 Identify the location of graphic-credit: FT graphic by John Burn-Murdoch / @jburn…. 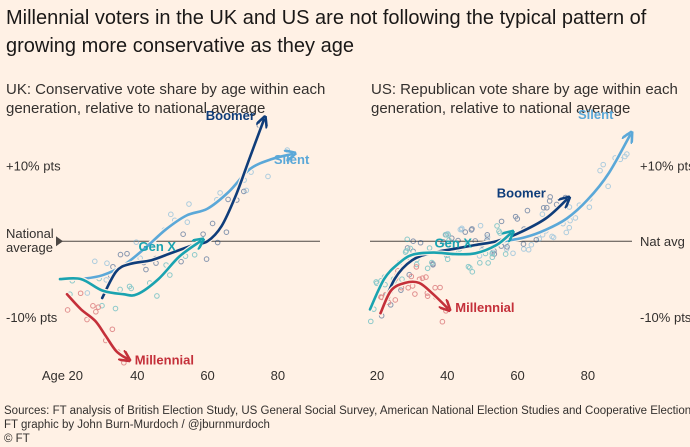
(137, 425).